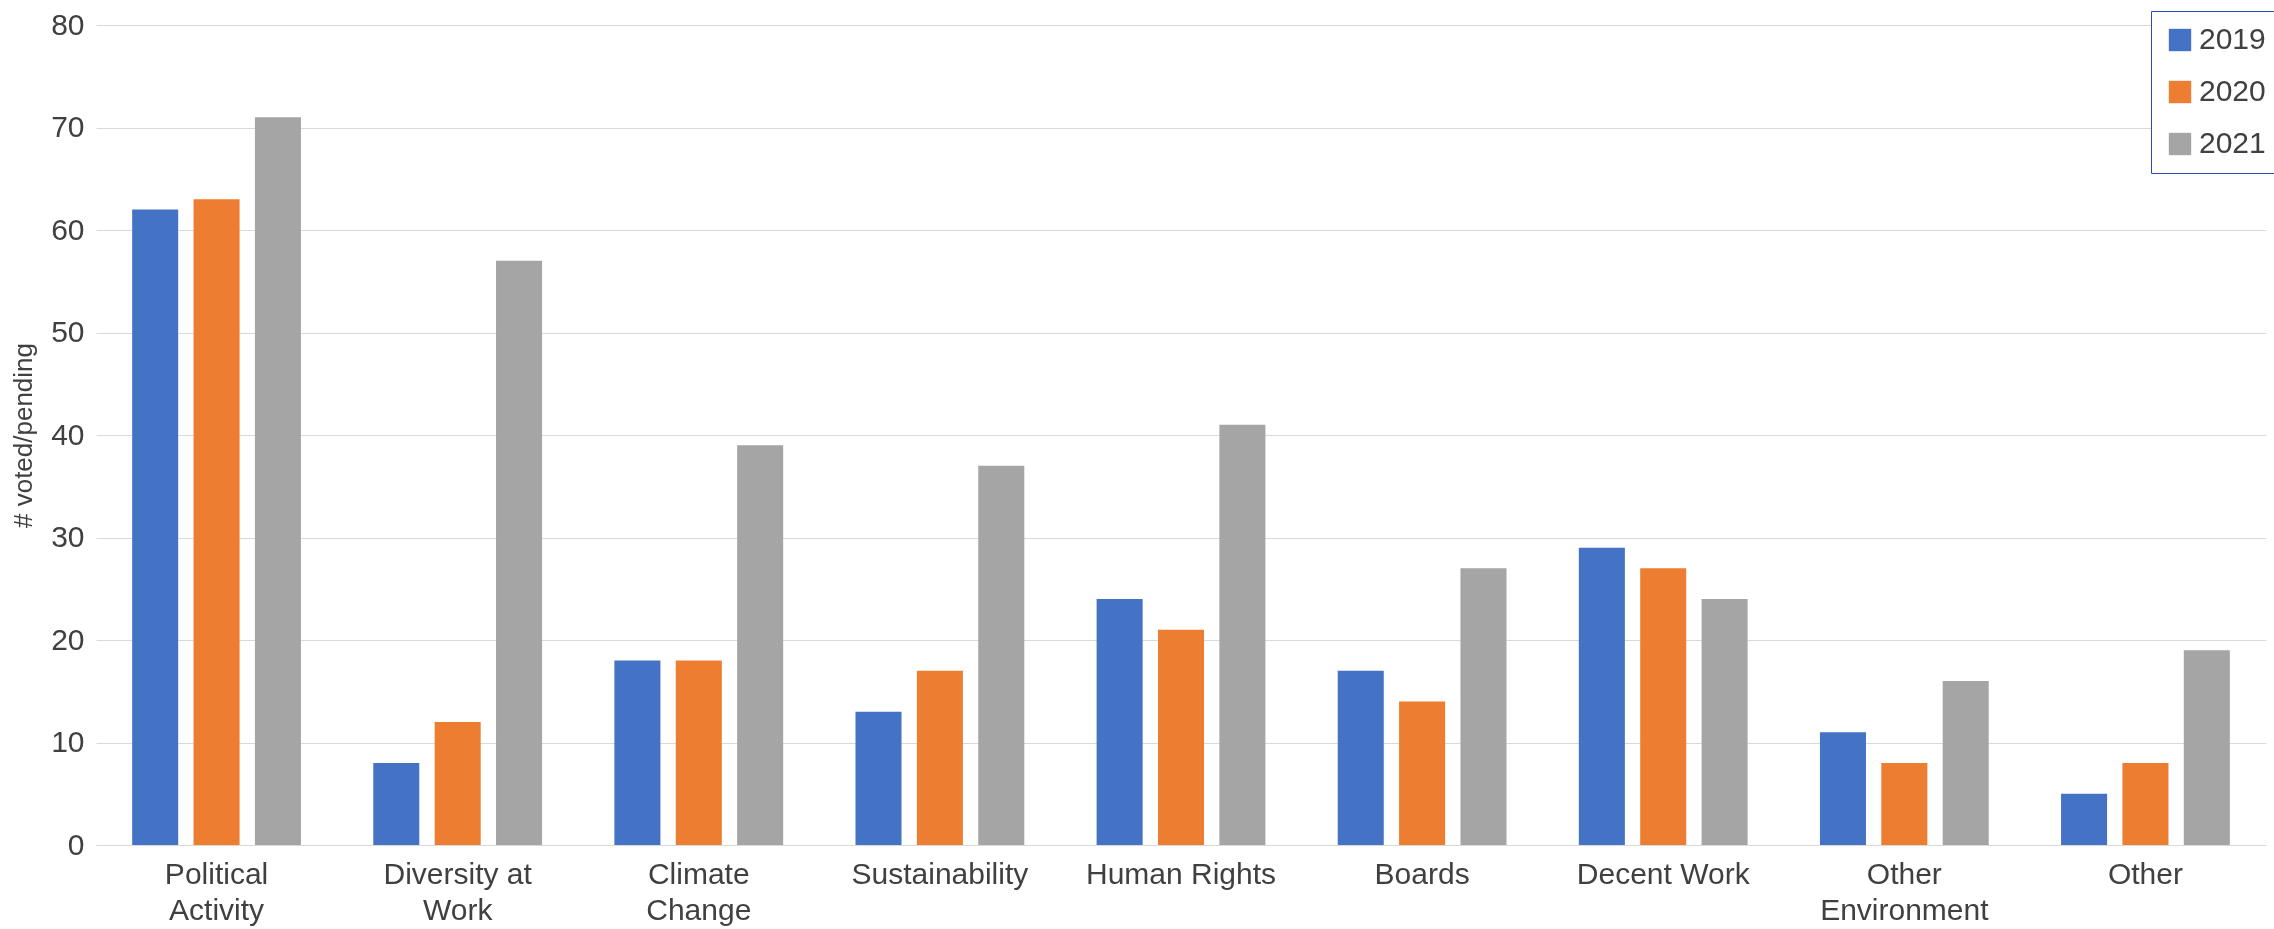  I want to click on y-tick-label: 0, so click(76, 844).